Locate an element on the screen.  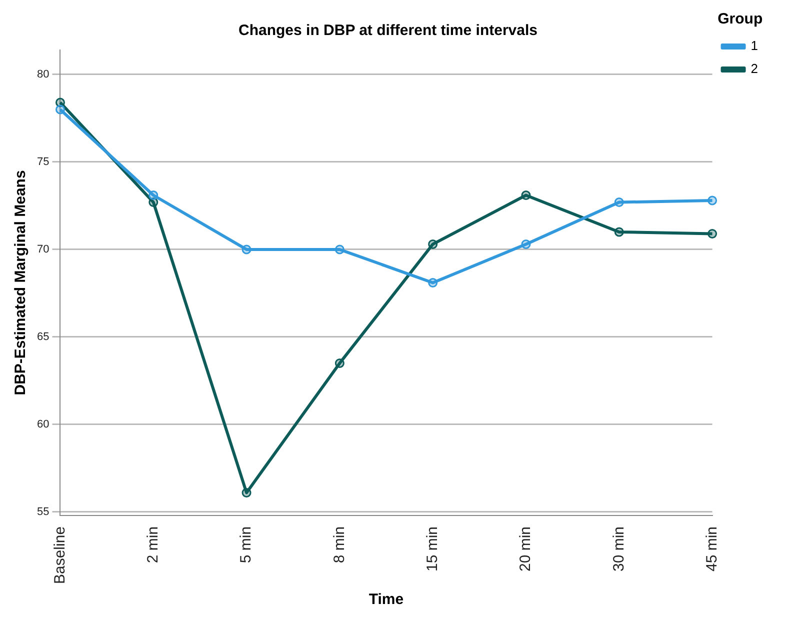
x-axis-title: Time is located at coordinates (386, 599).